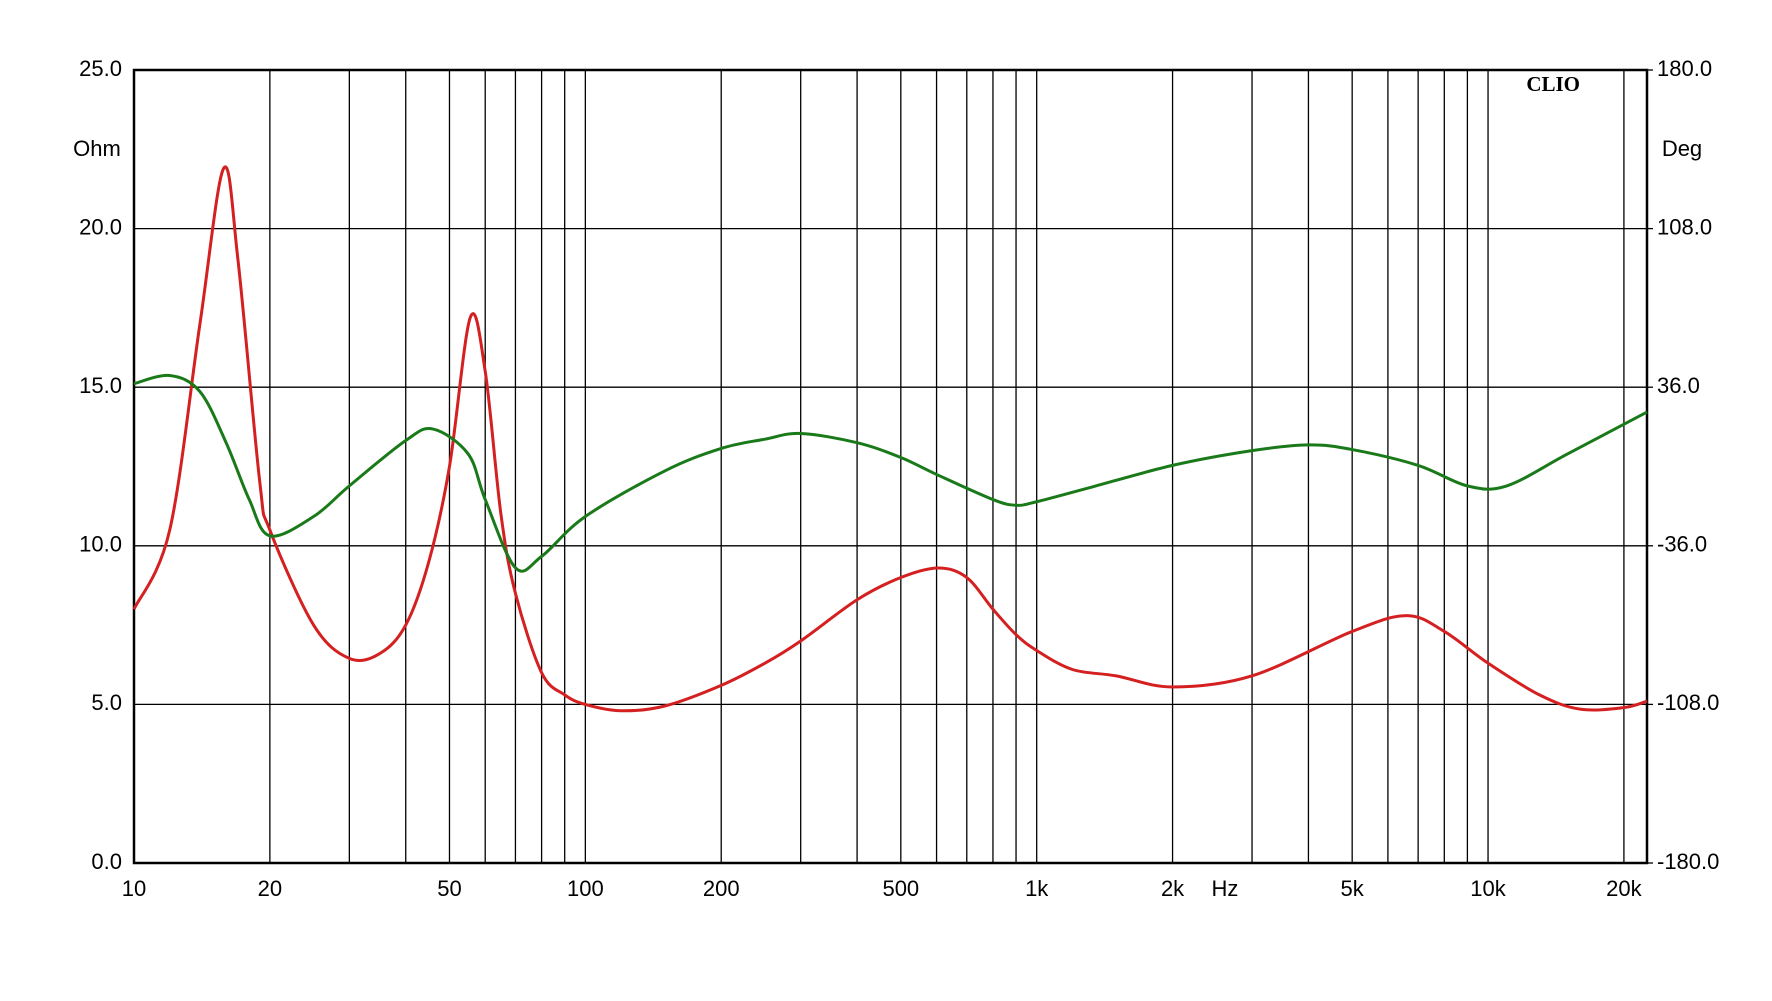  What do you see at coordinates (1488, 888) in the screenshot?
I see `x-tick-label: 10k` at bounding box center [1488, 888].